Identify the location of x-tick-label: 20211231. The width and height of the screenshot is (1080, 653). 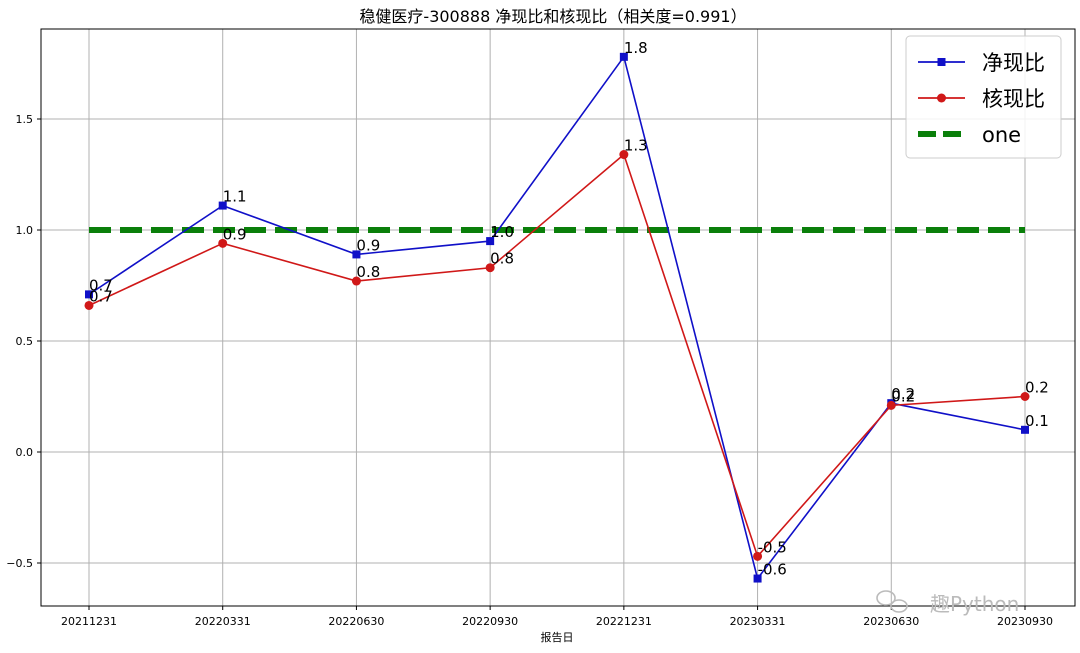
(89, 621).